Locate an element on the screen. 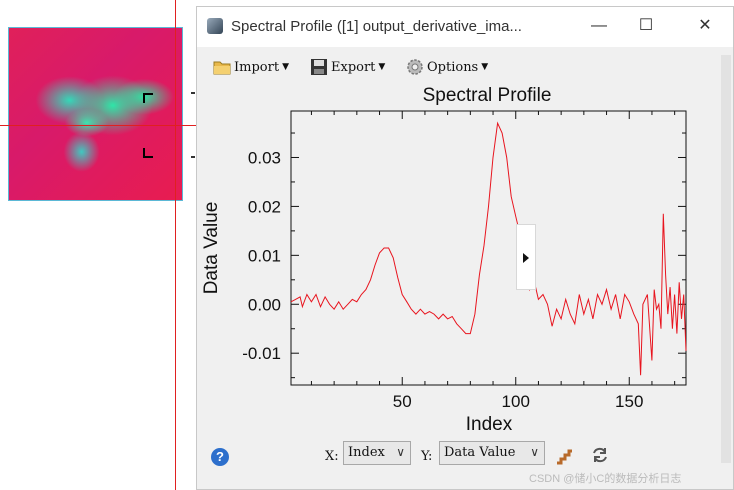 This screenshot has width=734, height=490. x-tick-label: 100 is located at coordinates (516, 401).